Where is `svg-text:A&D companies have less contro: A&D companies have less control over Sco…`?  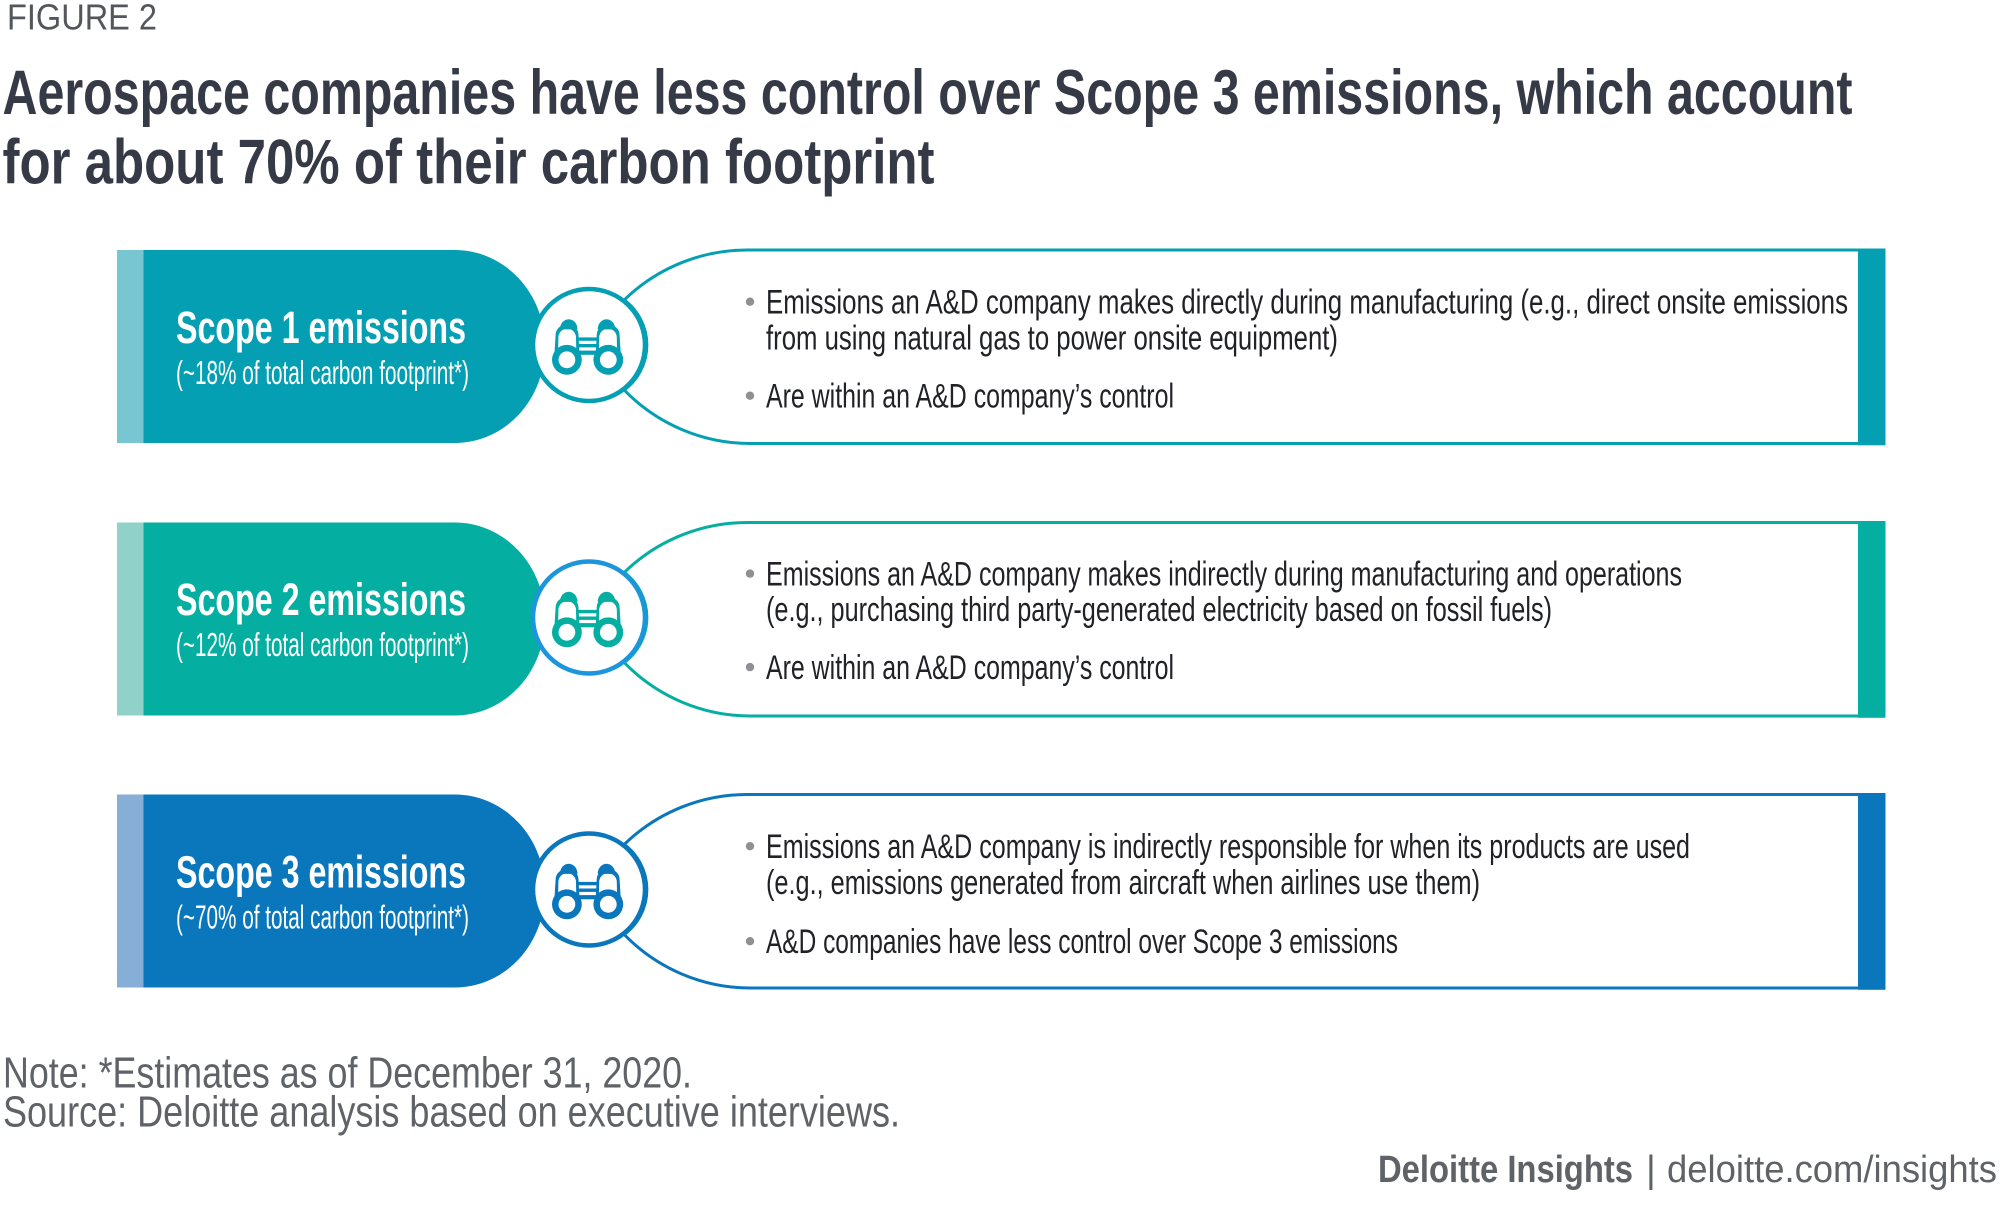
svg-text:A&D companies have less contro: A&D companies have less control over Sco… is located at coordinates (1082, 942).